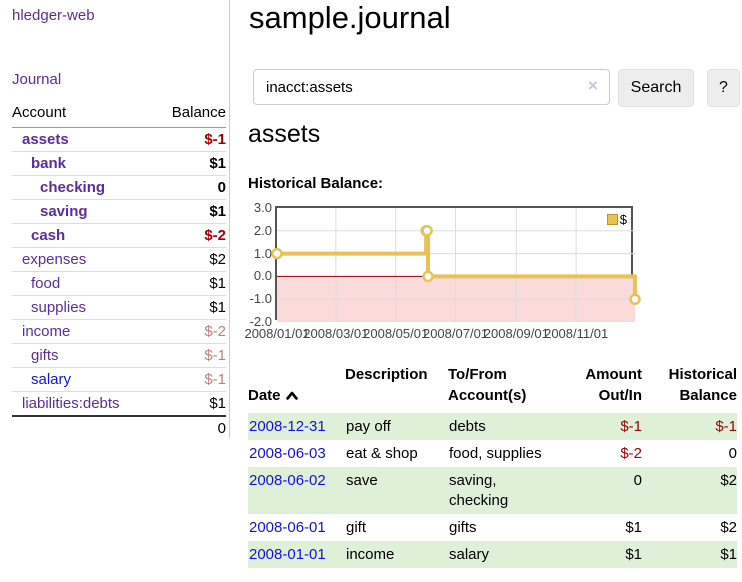  What do you see at coordinates (287, 554) in the screenshot?
I see `transaction-date-link: 2008-01-01` at bounding box center [287, 554].